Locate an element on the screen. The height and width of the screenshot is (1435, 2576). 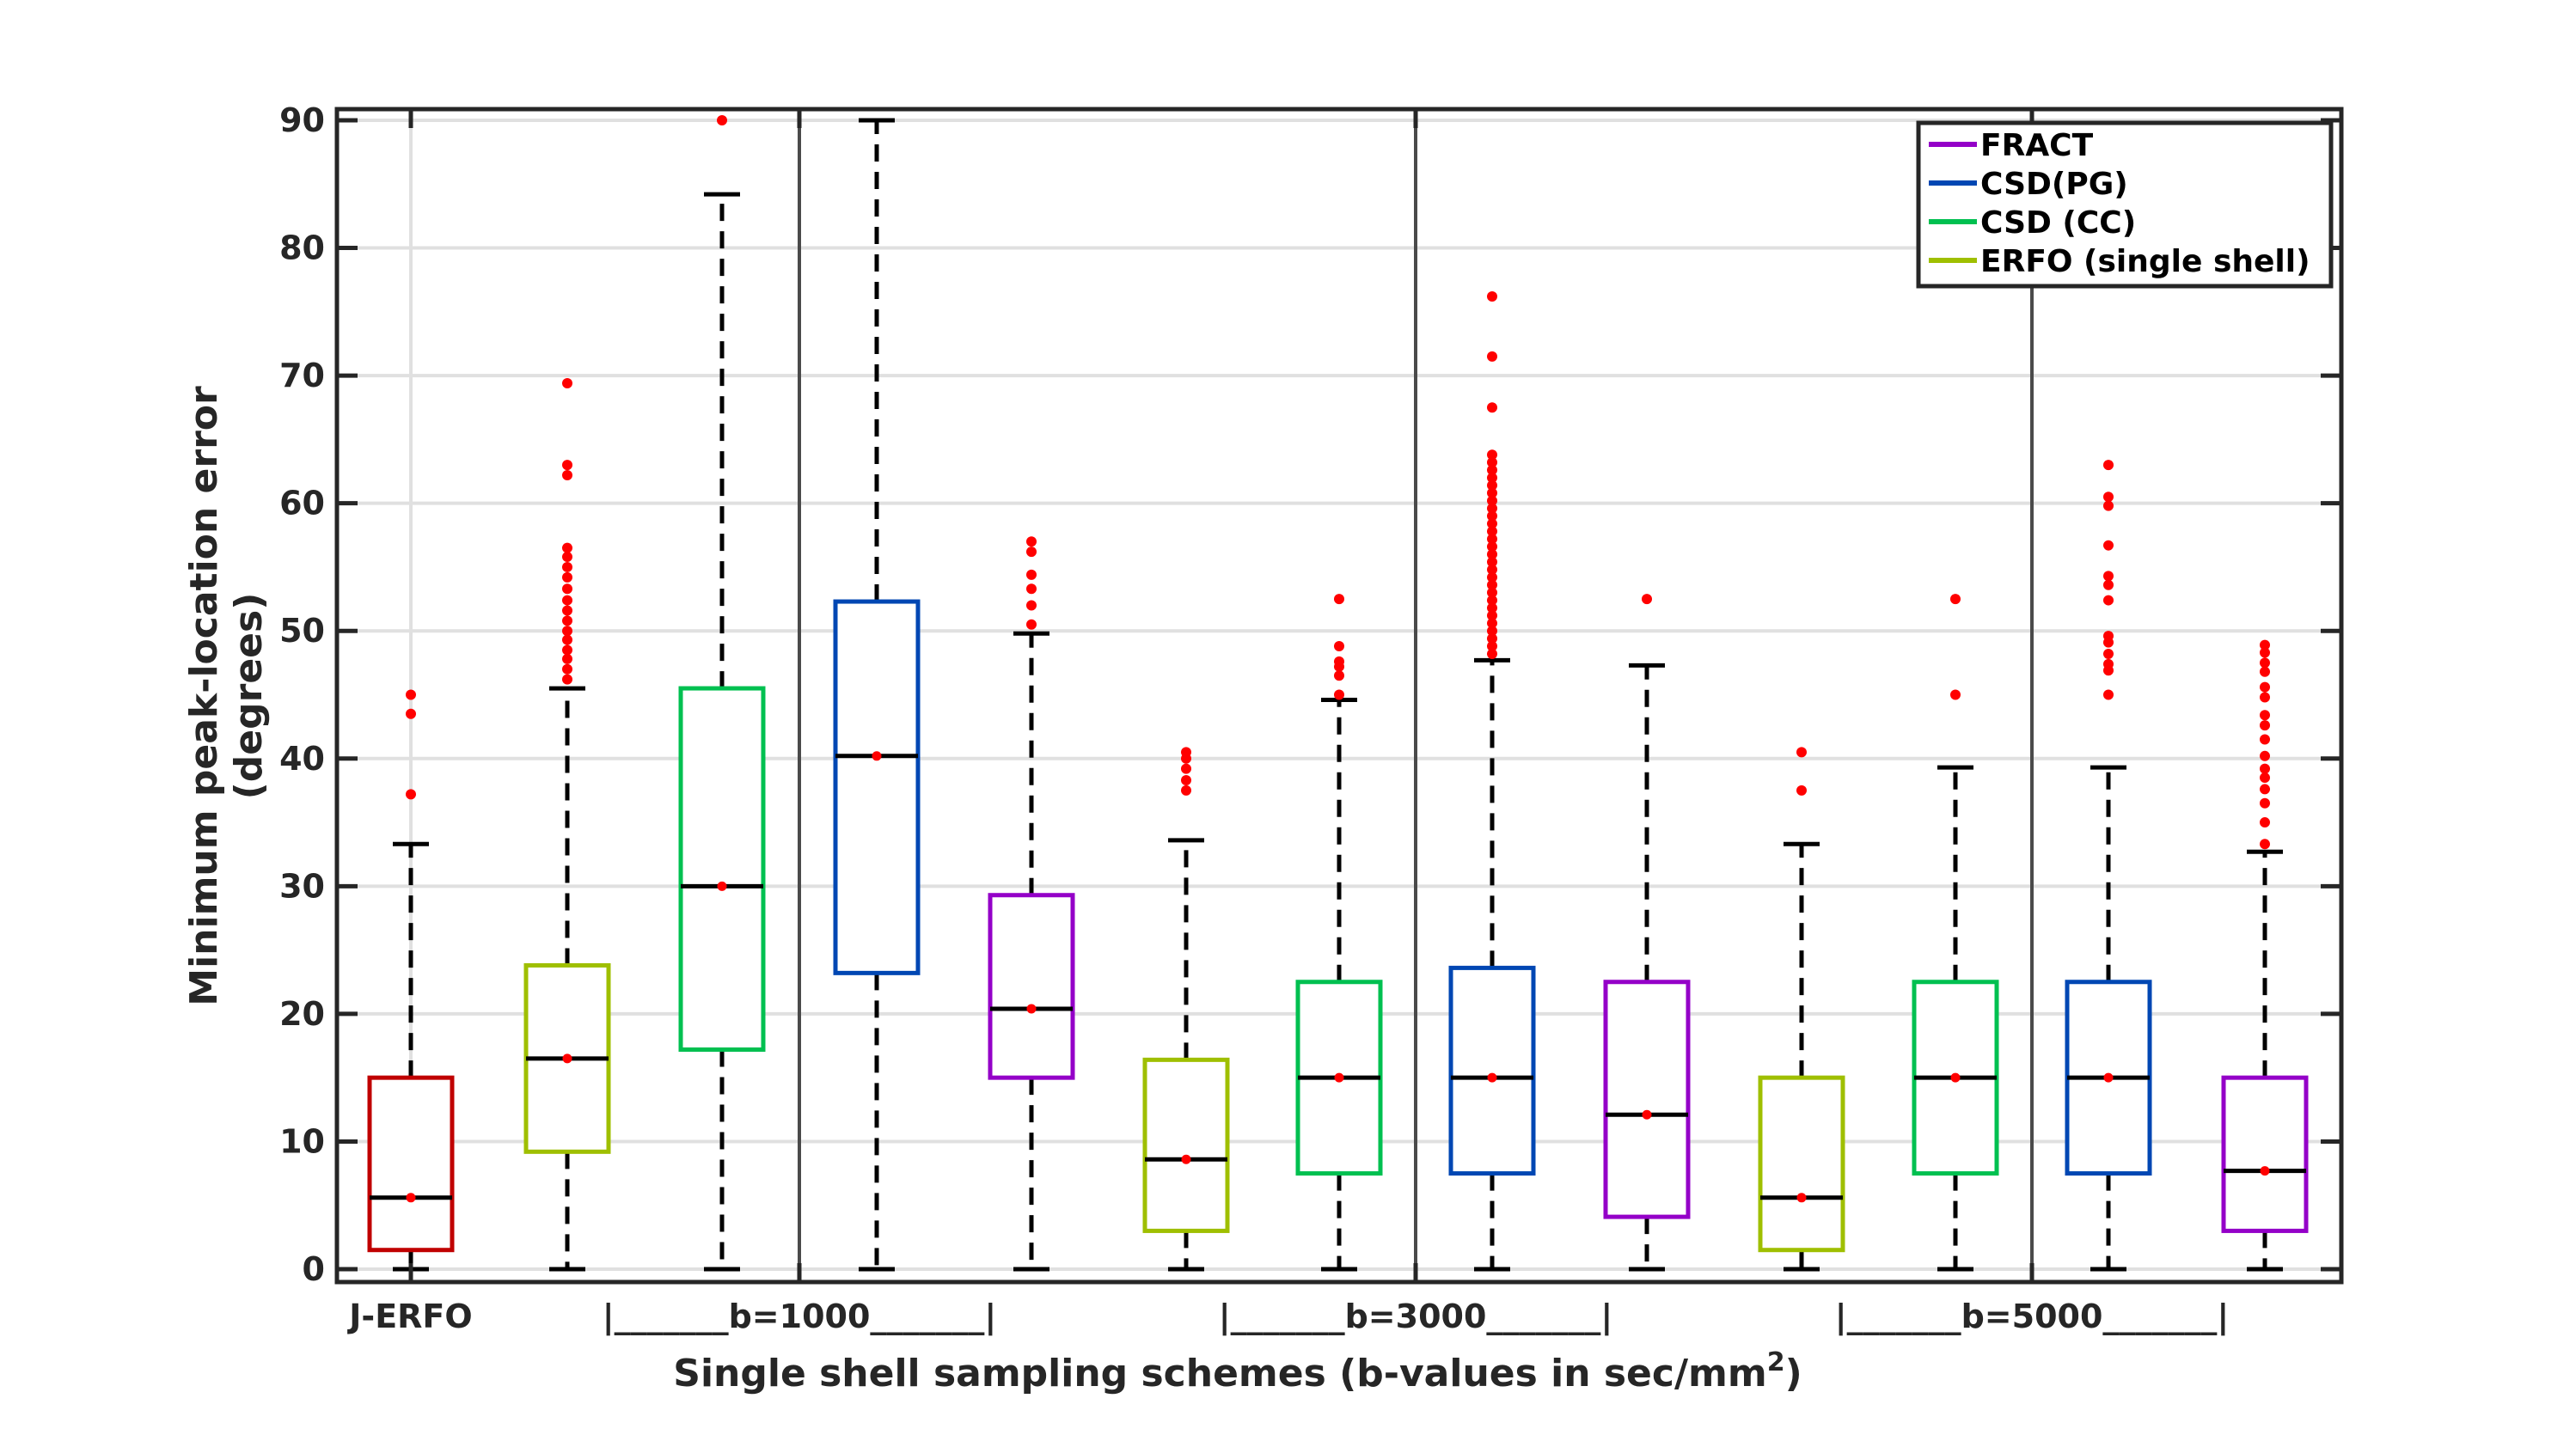
y-tick-label: 40 is located at coordinates (302, 759).